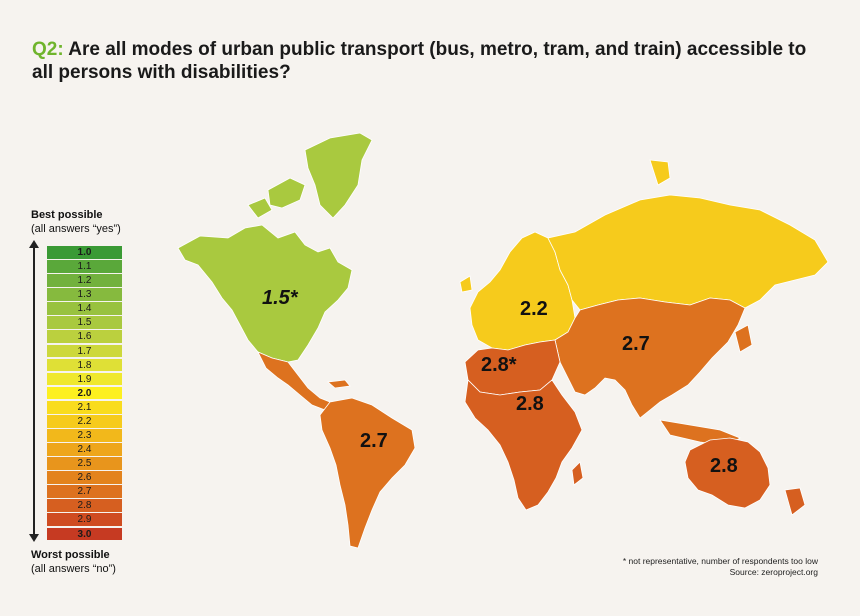  I want to click on region-sub-saharan-africa, so click(524, 445).